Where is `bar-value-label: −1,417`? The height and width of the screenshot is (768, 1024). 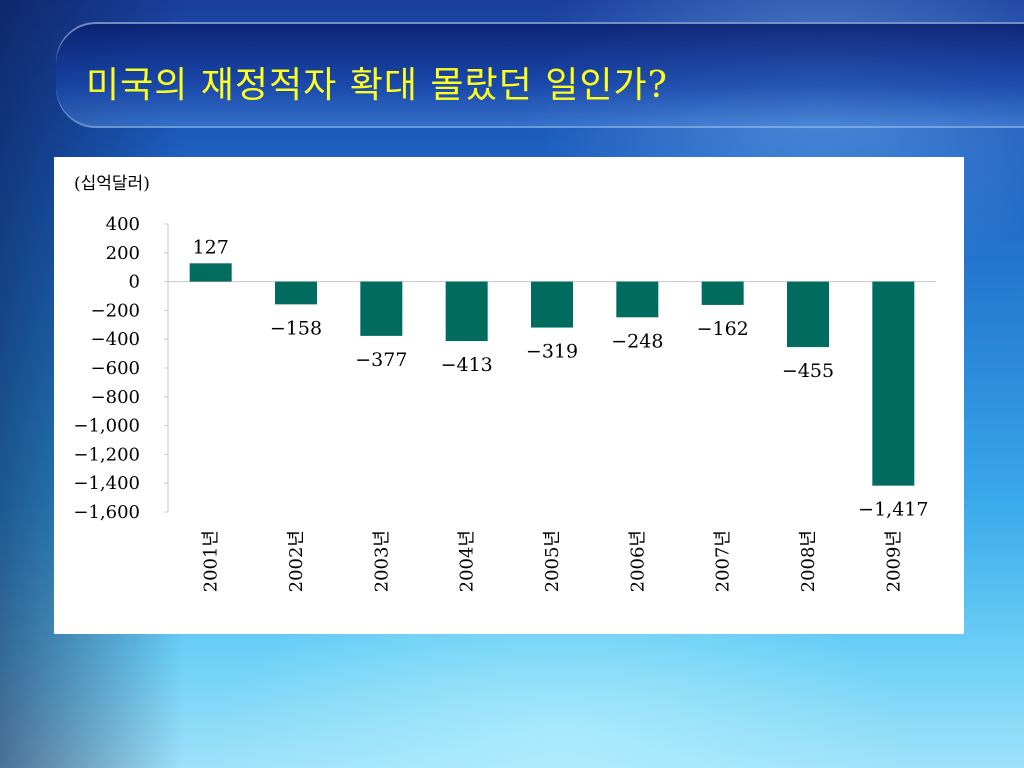 bar-value-label: −1,417 is located at coordinates (893, 510).